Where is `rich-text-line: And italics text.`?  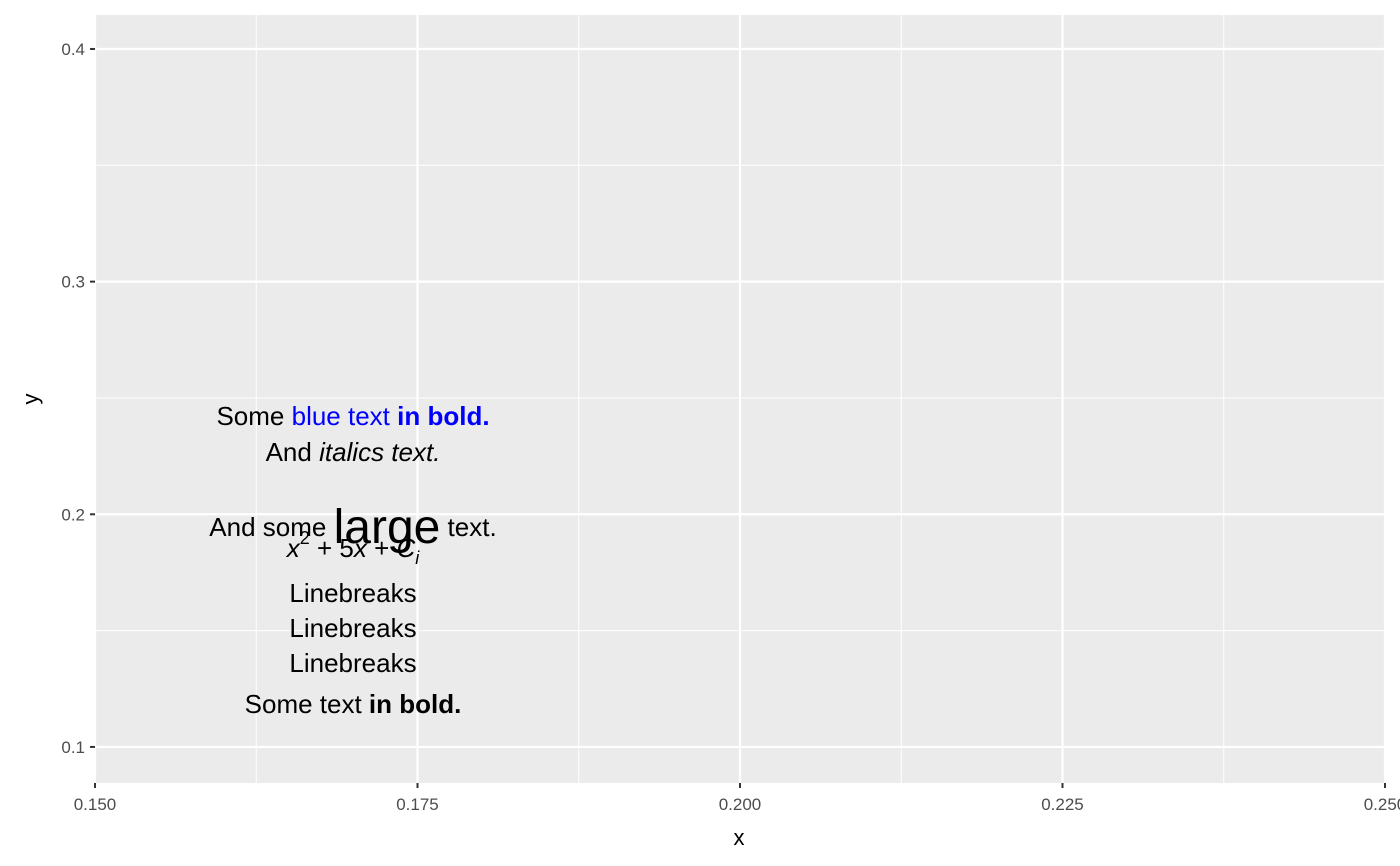
rich-text-line: And italics text. is located at coordinates (353, 452).